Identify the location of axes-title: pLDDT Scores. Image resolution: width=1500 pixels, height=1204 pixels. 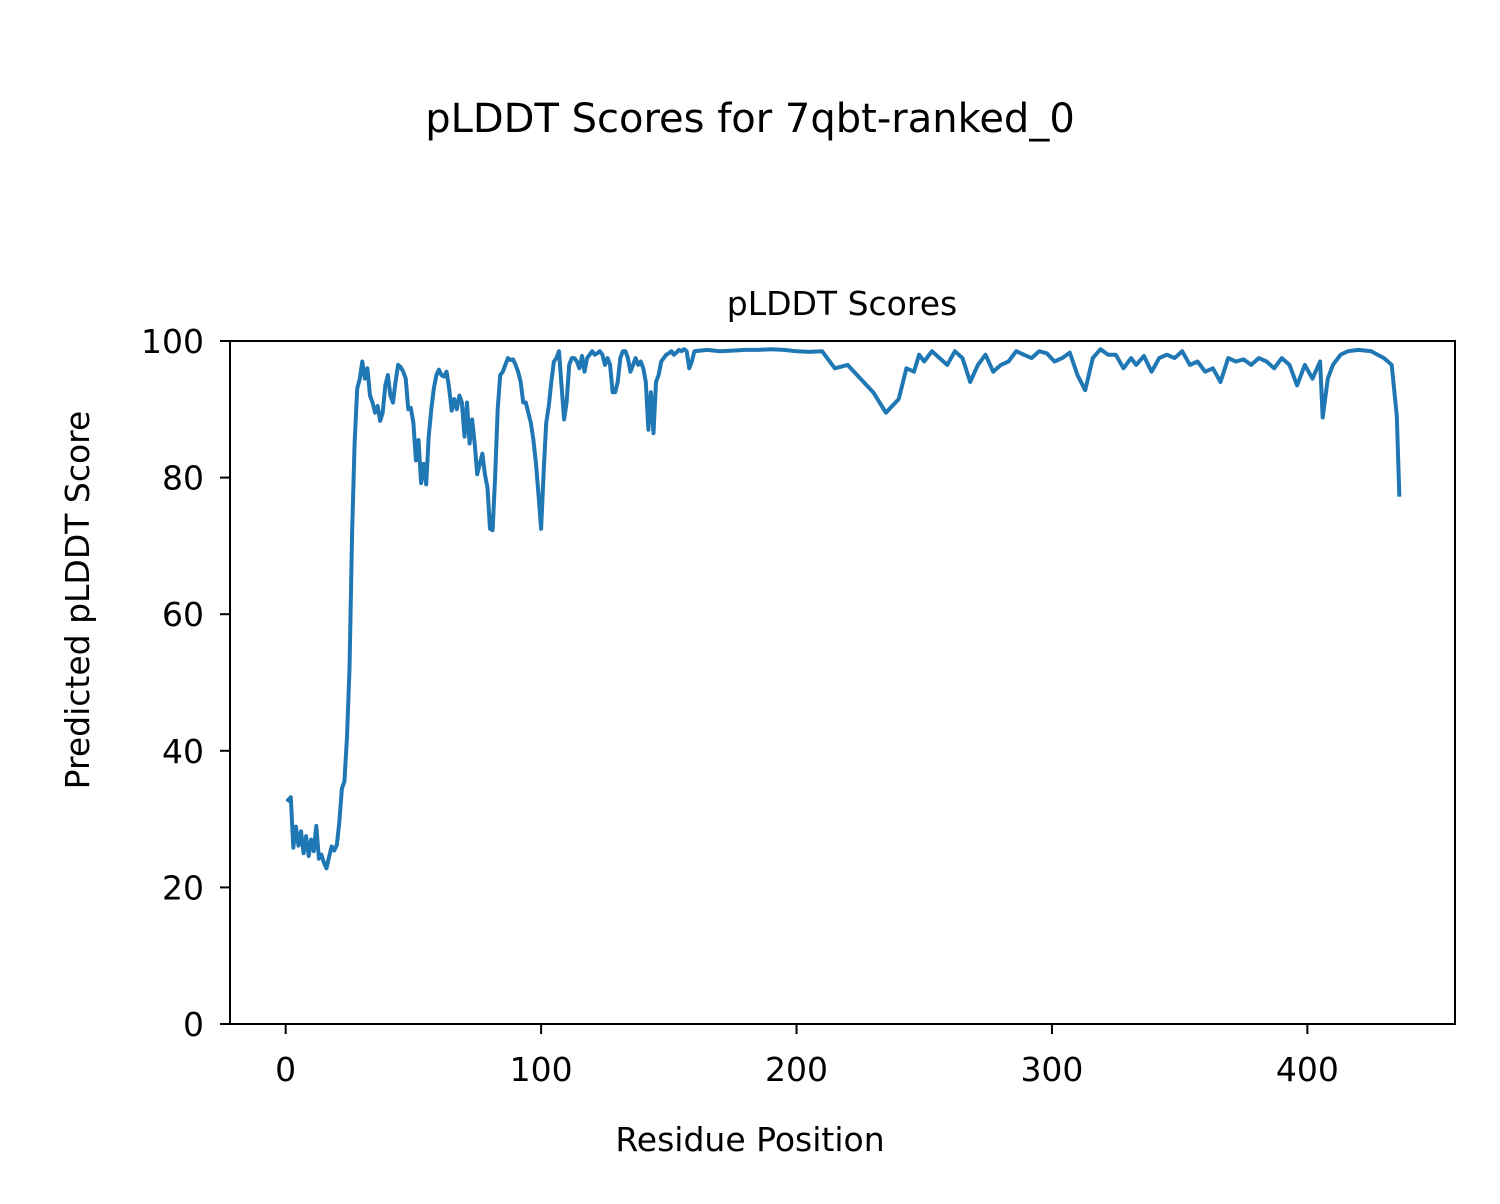
(842, 303).